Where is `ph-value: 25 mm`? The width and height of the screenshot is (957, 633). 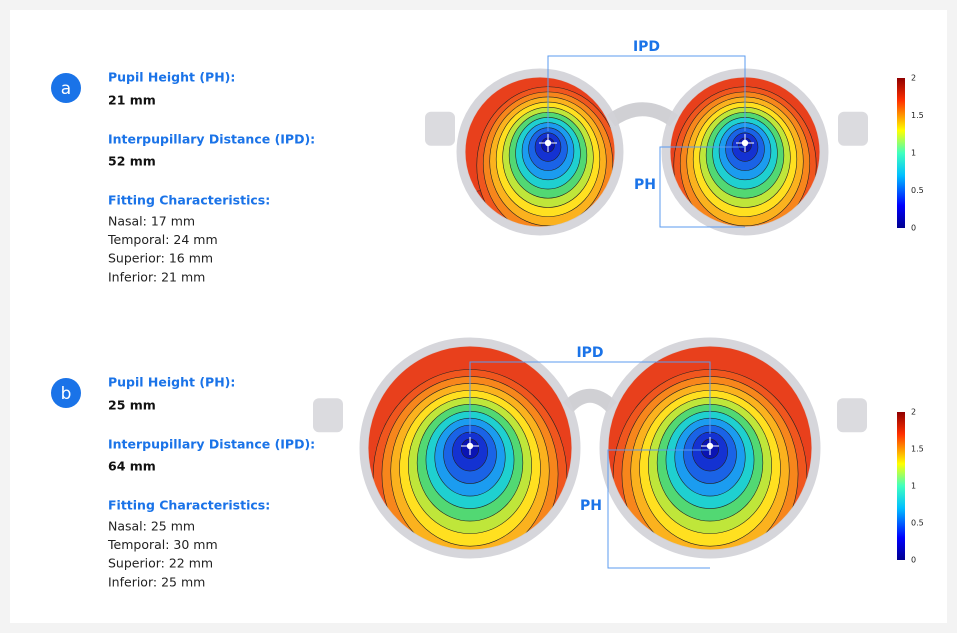
ph-value: 25 mm is located at coordinates (132, 405).